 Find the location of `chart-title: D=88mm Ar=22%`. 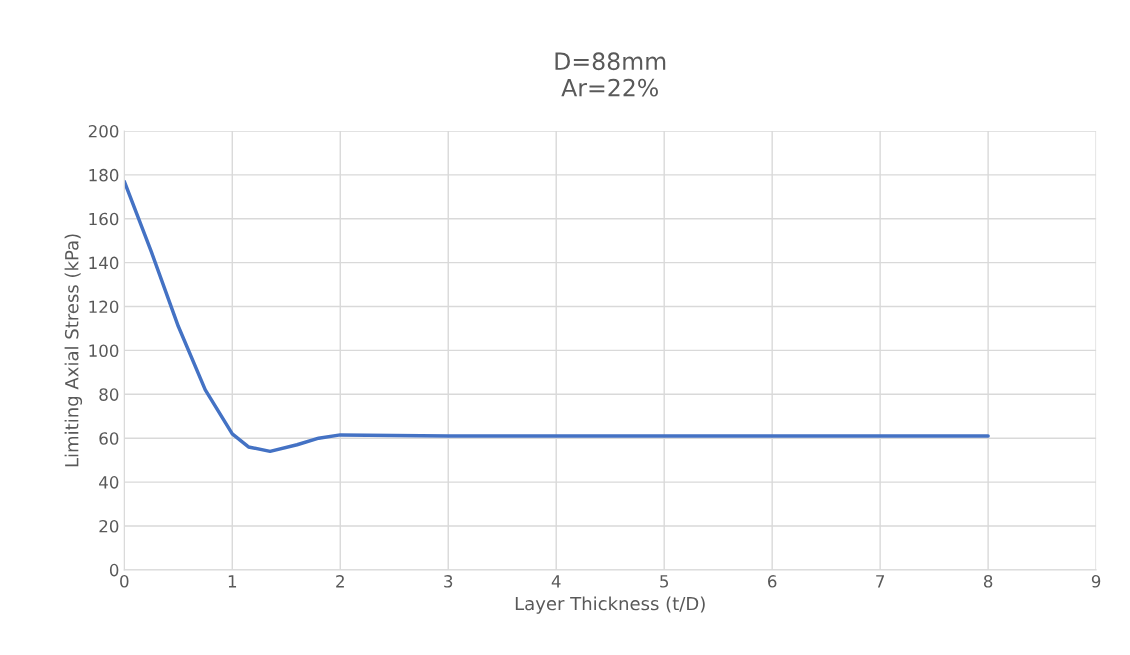

chart-title: D=88mm Ar=22% is located at coordinates (610, 74).